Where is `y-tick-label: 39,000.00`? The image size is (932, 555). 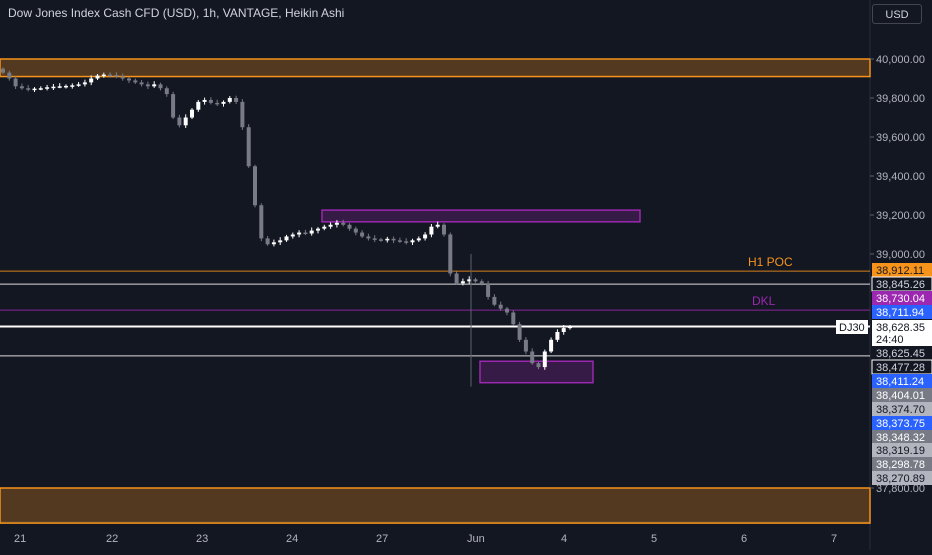
y-tick-label: 39,000.00 is located at coordinates (900, 255).